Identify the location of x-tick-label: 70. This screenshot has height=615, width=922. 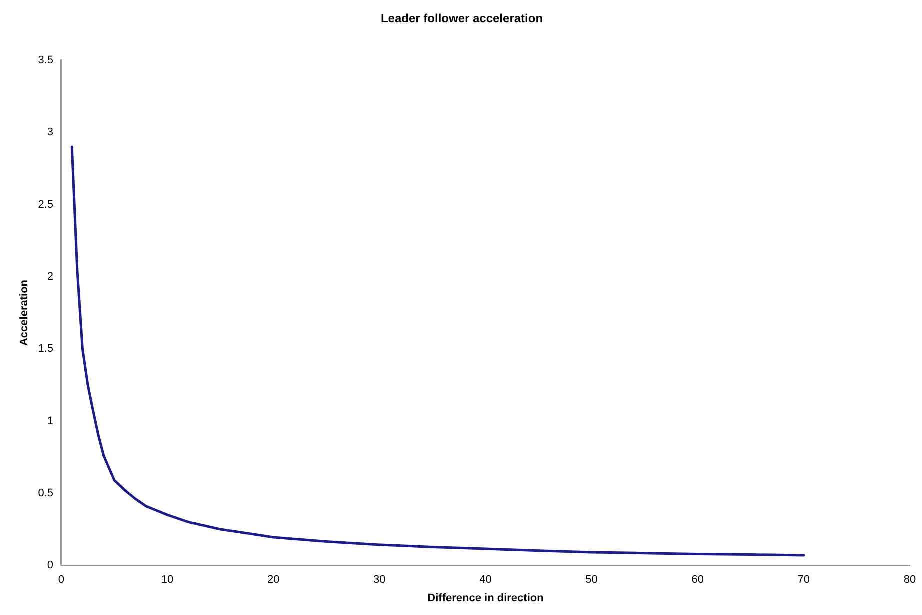
(804, 580).